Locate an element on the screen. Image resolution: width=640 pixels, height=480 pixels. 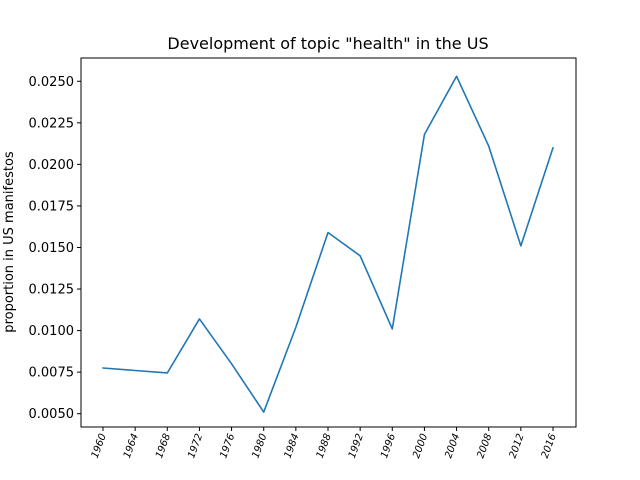
y-tick-label: 0.0100 is located at coordinates (52, 331).